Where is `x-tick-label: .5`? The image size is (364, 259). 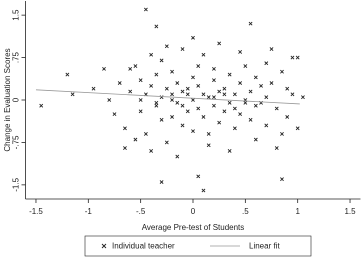 x-tick-label: .5 is located at coordinates (245, 211).